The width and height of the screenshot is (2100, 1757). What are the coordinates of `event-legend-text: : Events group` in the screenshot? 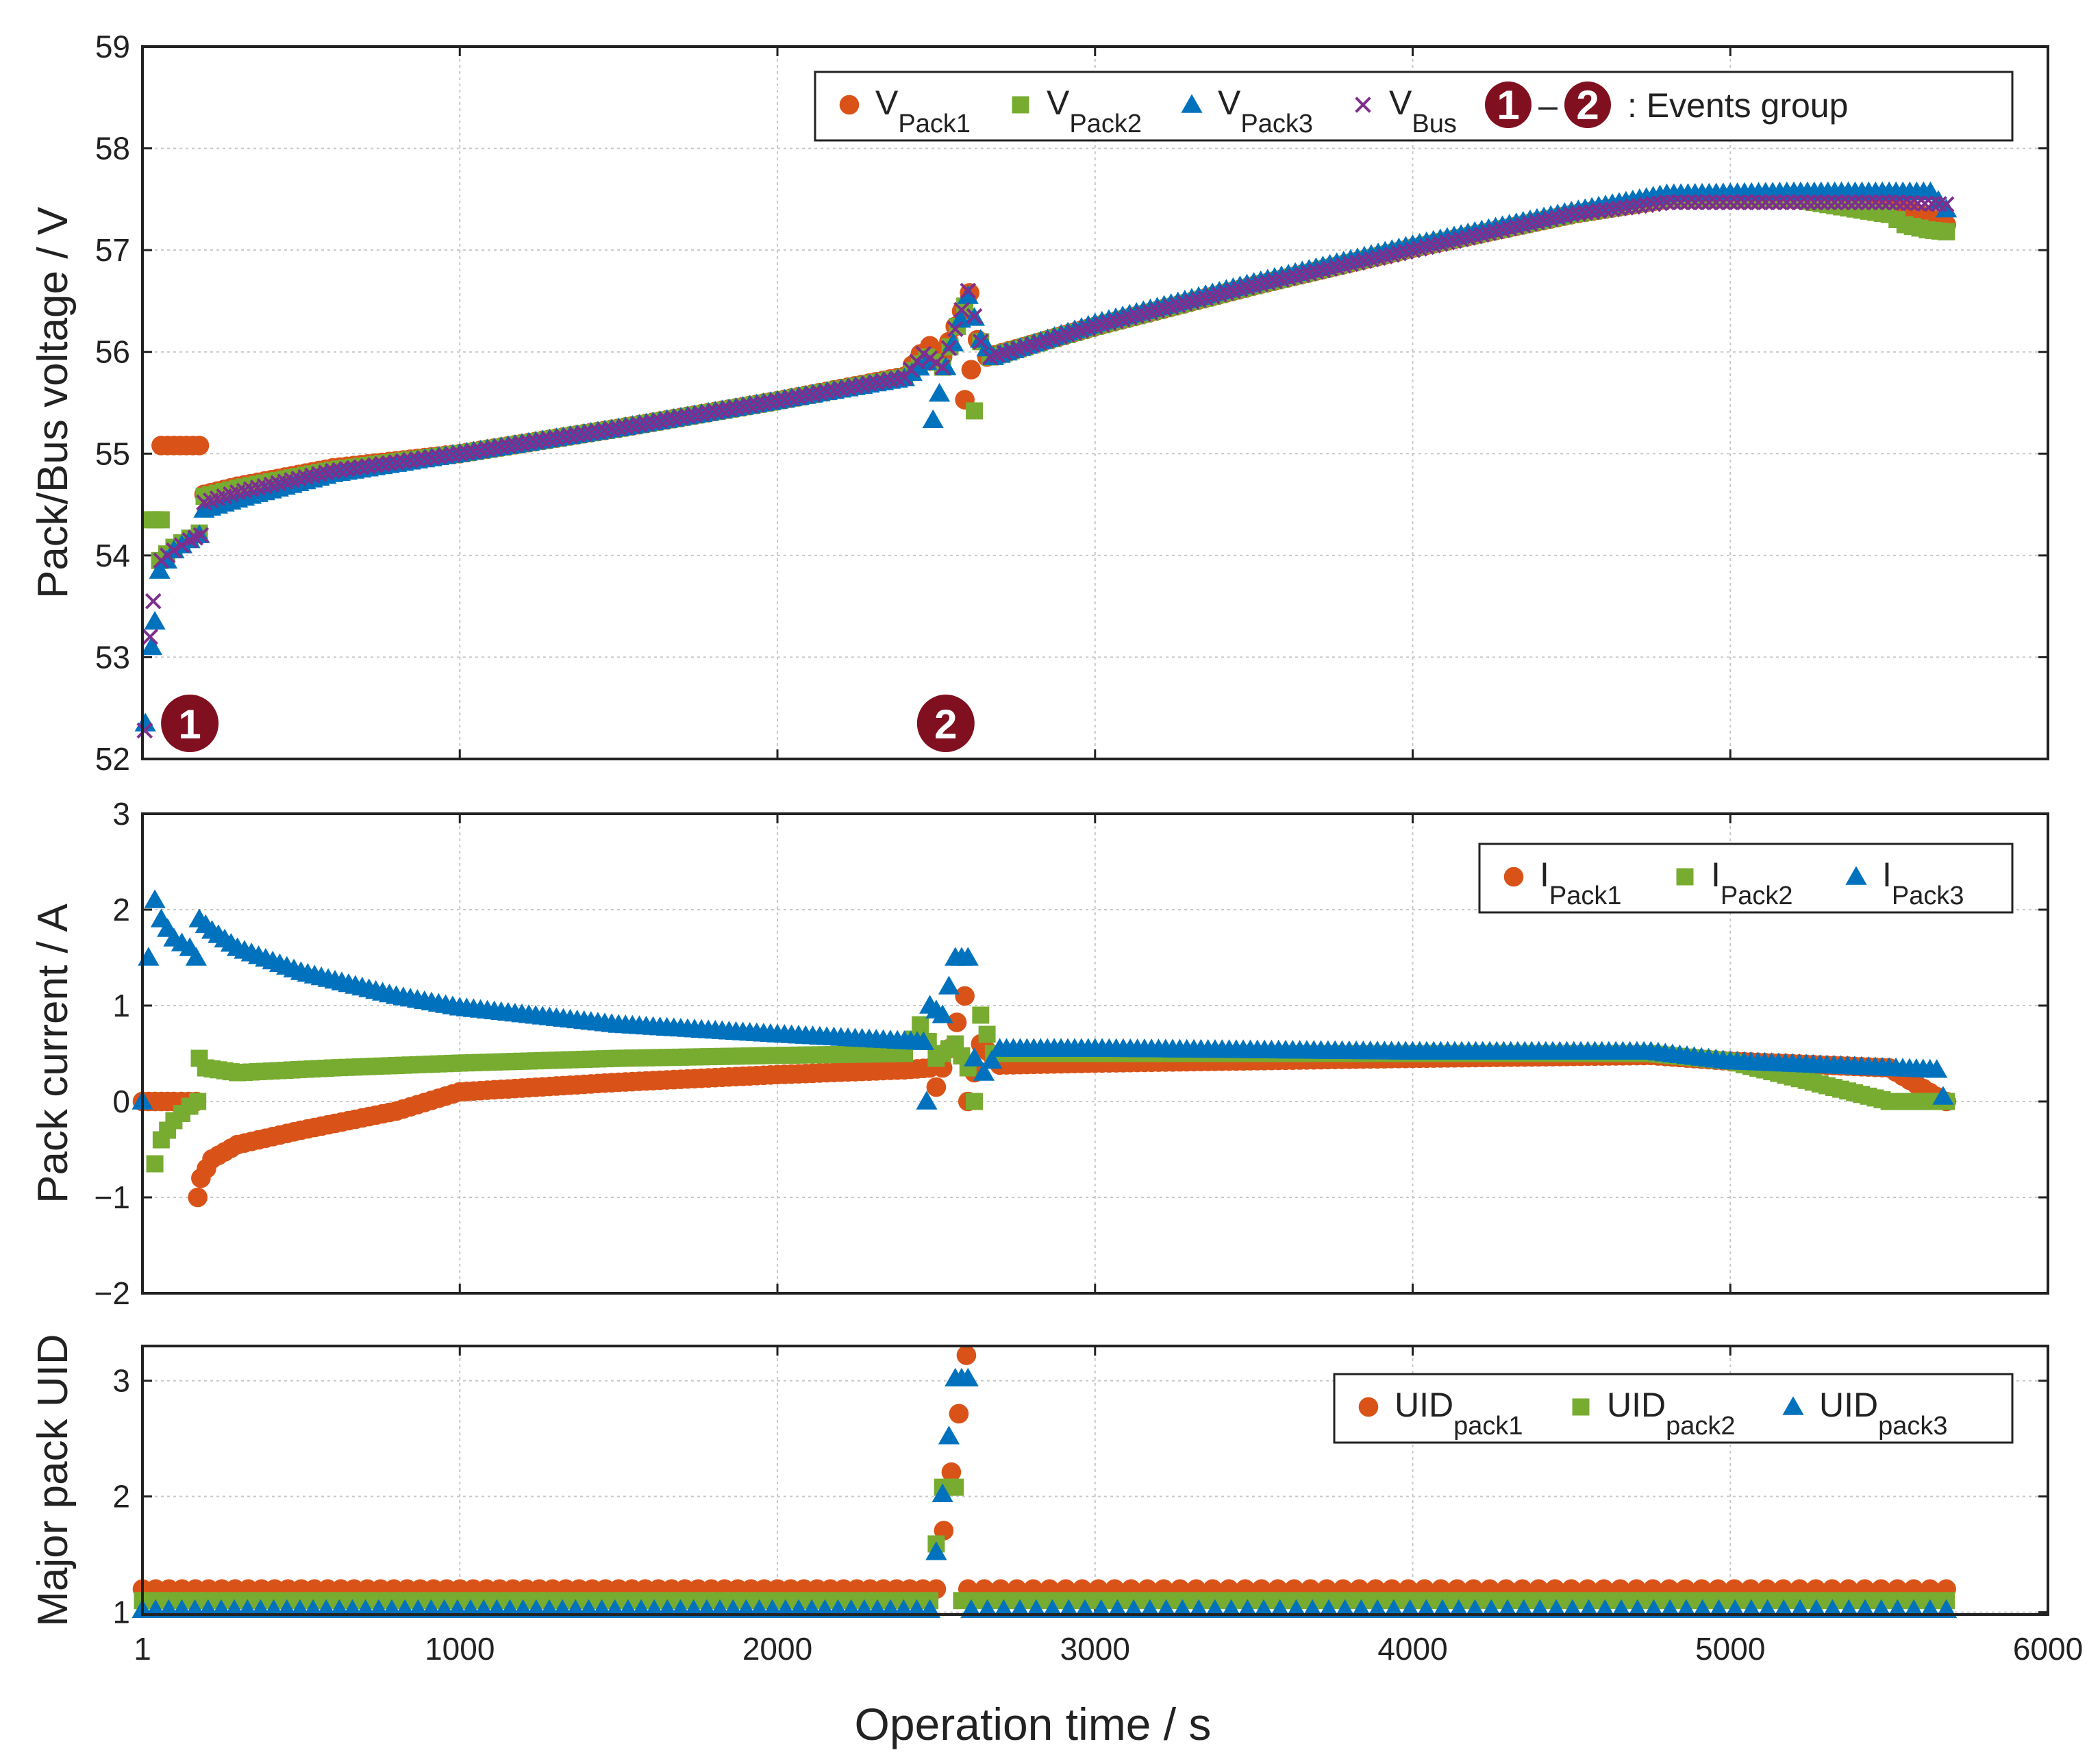 It's located at (1737, 105).